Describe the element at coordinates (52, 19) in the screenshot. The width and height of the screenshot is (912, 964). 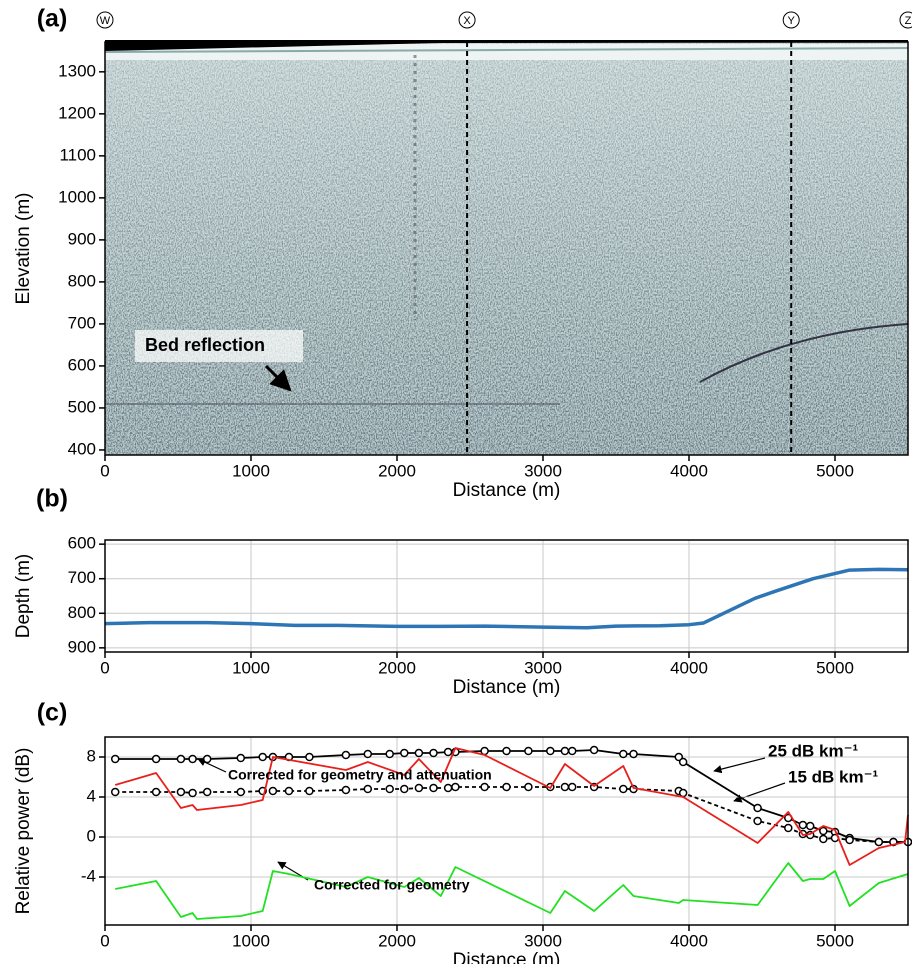
I see `panel-label: (a)` at that location.